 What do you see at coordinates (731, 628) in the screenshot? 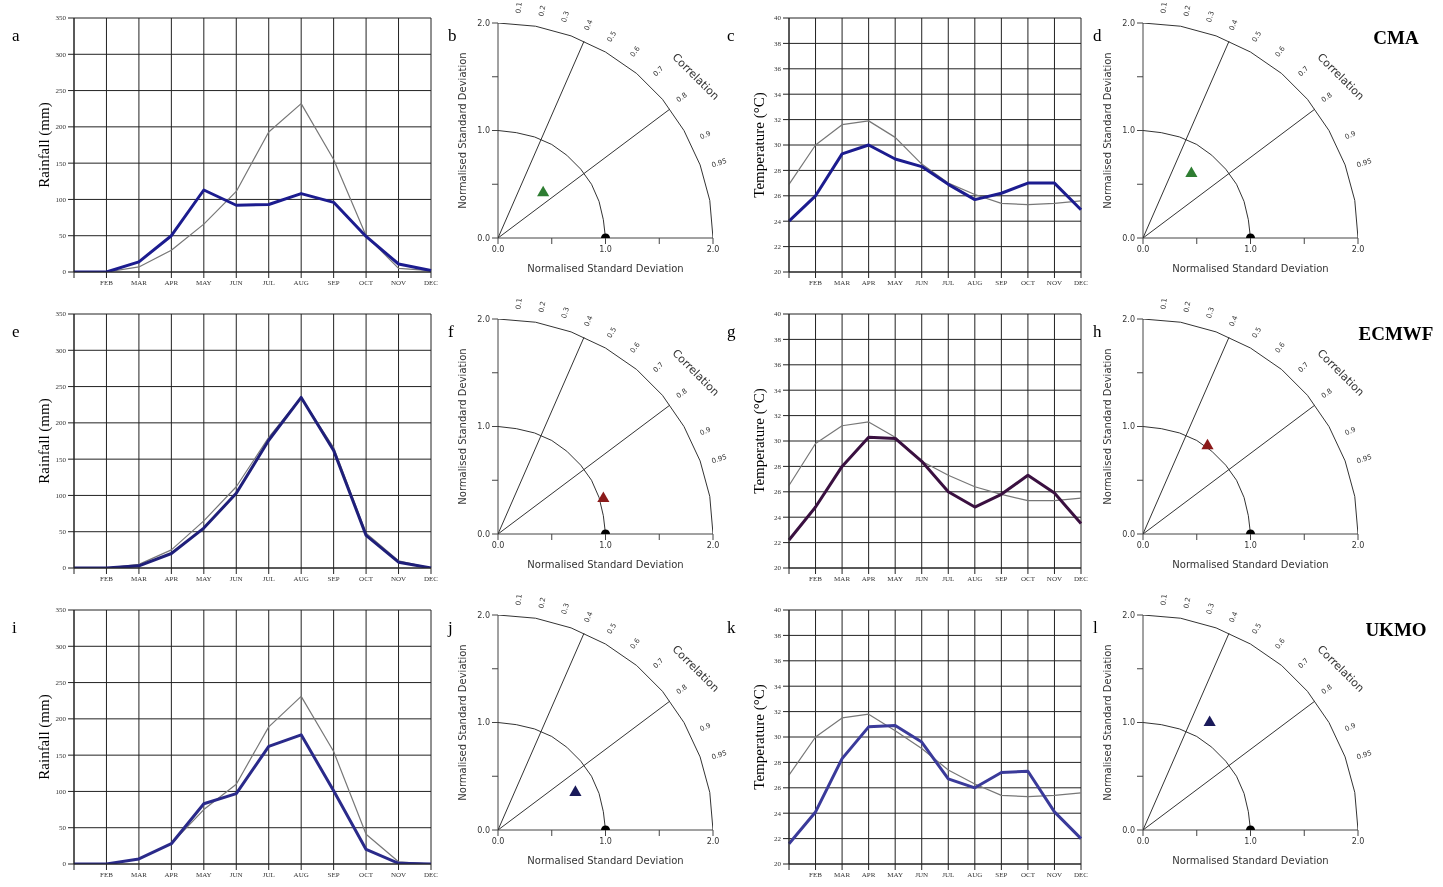
I see `text: k` at bounding box center [731, 628].